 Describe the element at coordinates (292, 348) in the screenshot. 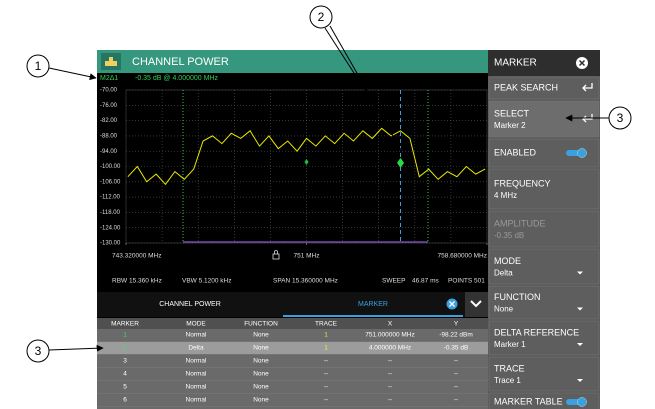

I see `selected-row` at that location.